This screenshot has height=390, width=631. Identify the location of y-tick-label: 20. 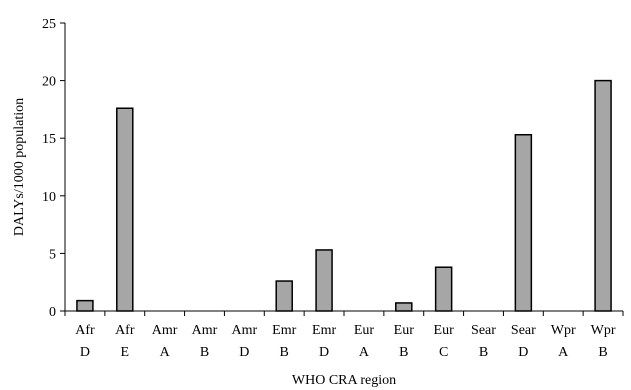
(49, 82).